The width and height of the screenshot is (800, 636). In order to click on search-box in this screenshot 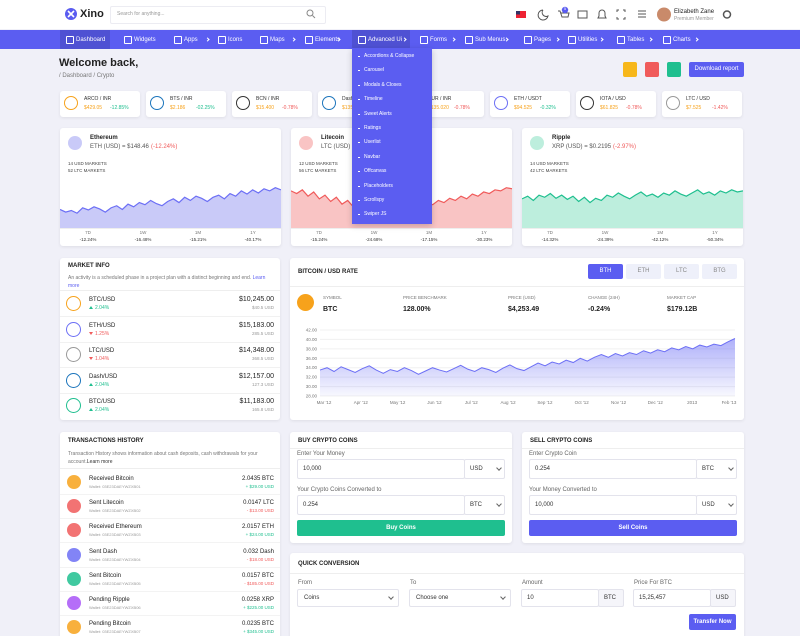, I will do `click(218, 15)`.